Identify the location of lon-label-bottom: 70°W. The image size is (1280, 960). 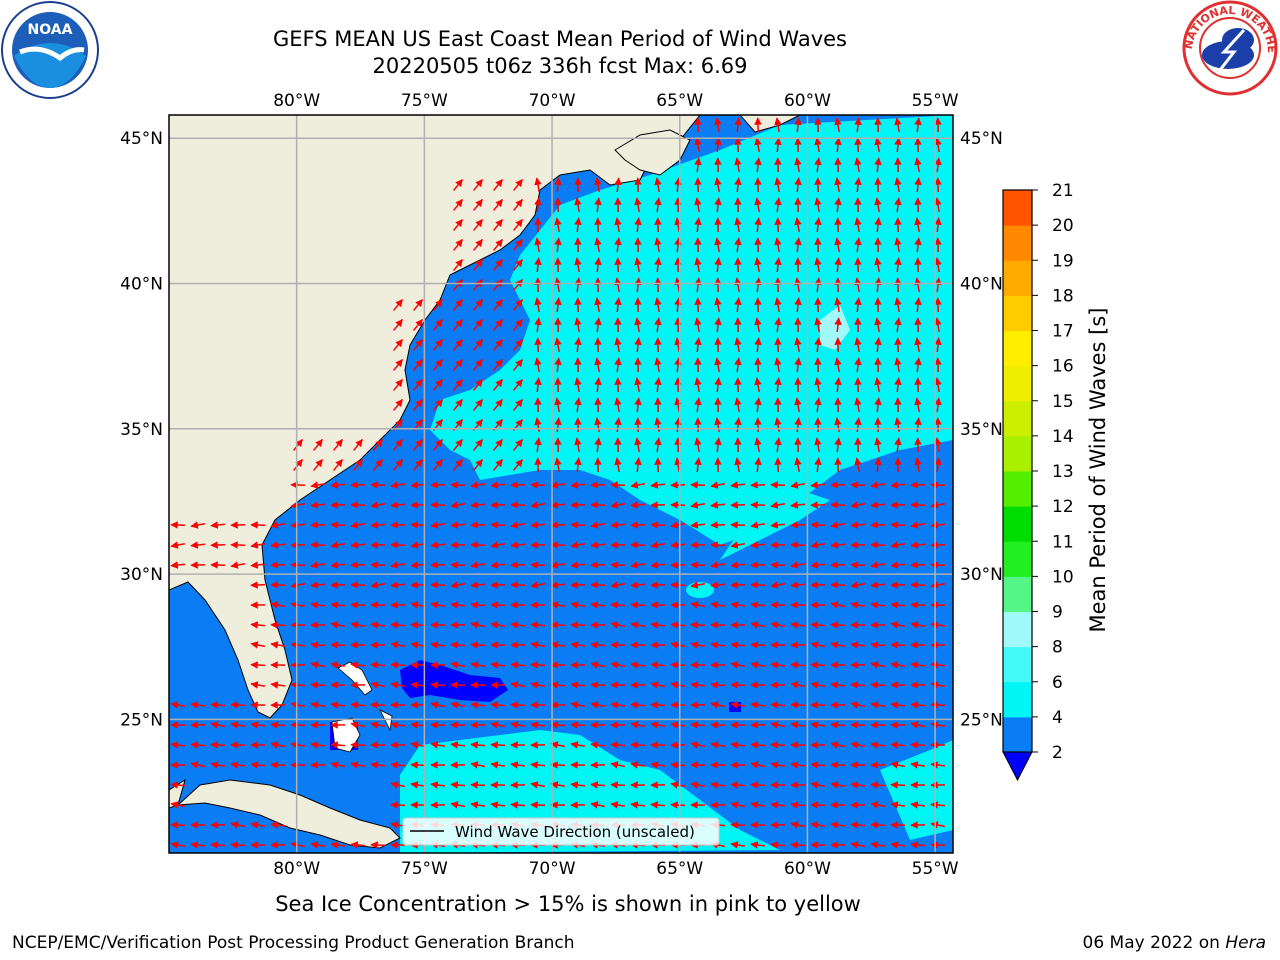
(552, 869).